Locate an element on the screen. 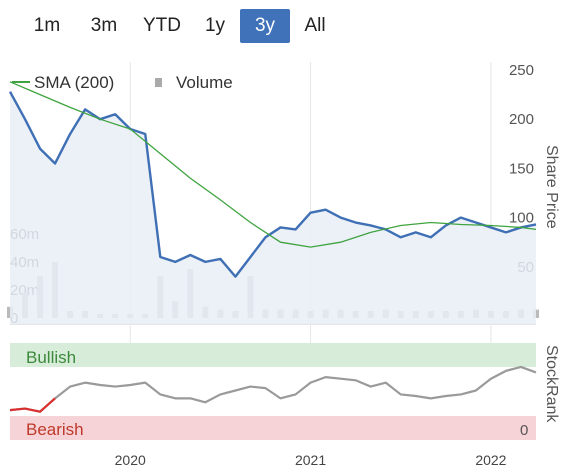 The height and width of the screenshot is (471, 576). price-tick-100: 100 is located at coordinates (521, 218).